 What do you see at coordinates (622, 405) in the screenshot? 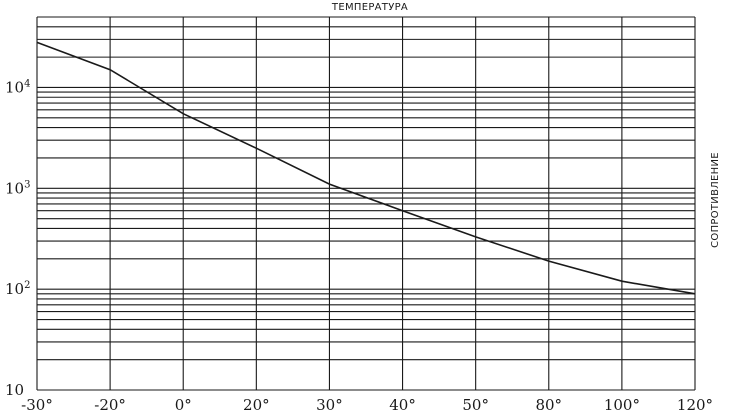
I see `x-tick-label: 100°` at bounding box center [622, 405].